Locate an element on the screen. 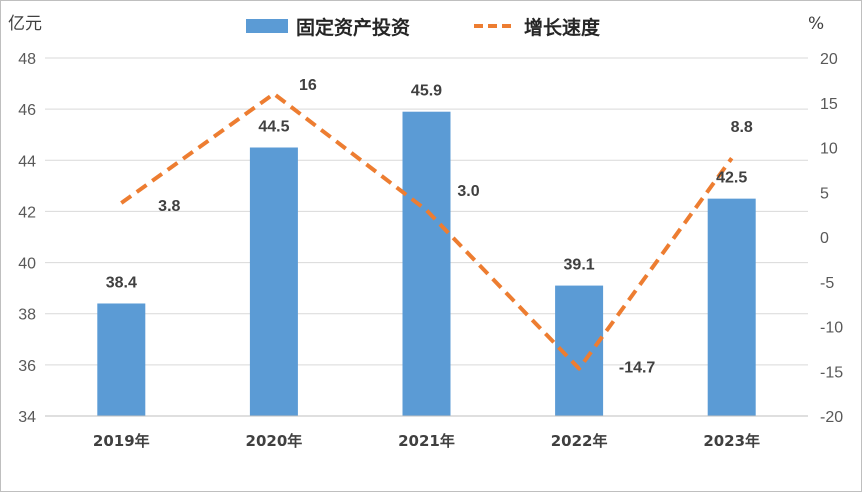 Image resolution: width=862 pixels, height=492 pixels. y-right-tick-label: -15 is located at coordinates (831, 372).